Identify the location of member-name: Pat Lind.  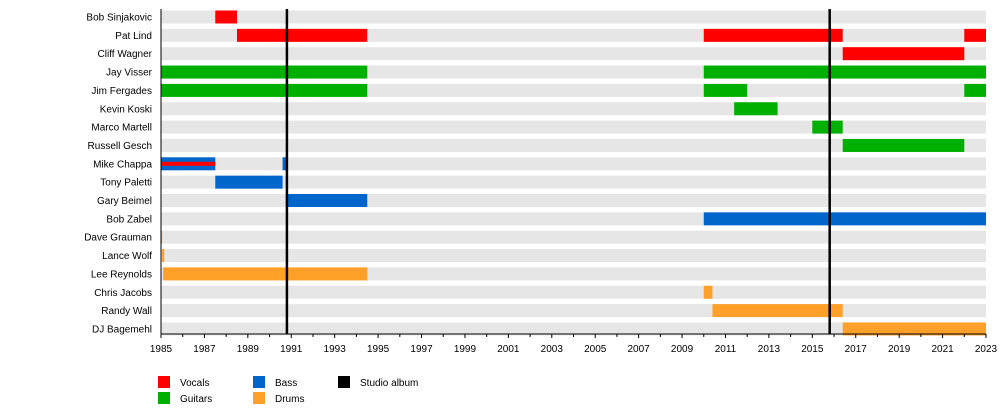
(133, 36).